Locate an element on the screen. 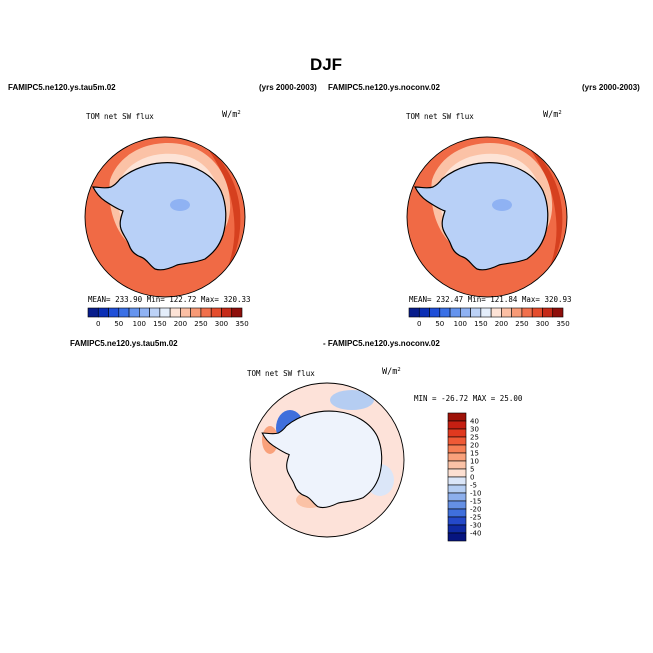 This screenshot has height=653, width=653. panel-c-colorbar-tick-14: -40 is located at coordinates (475, 534).